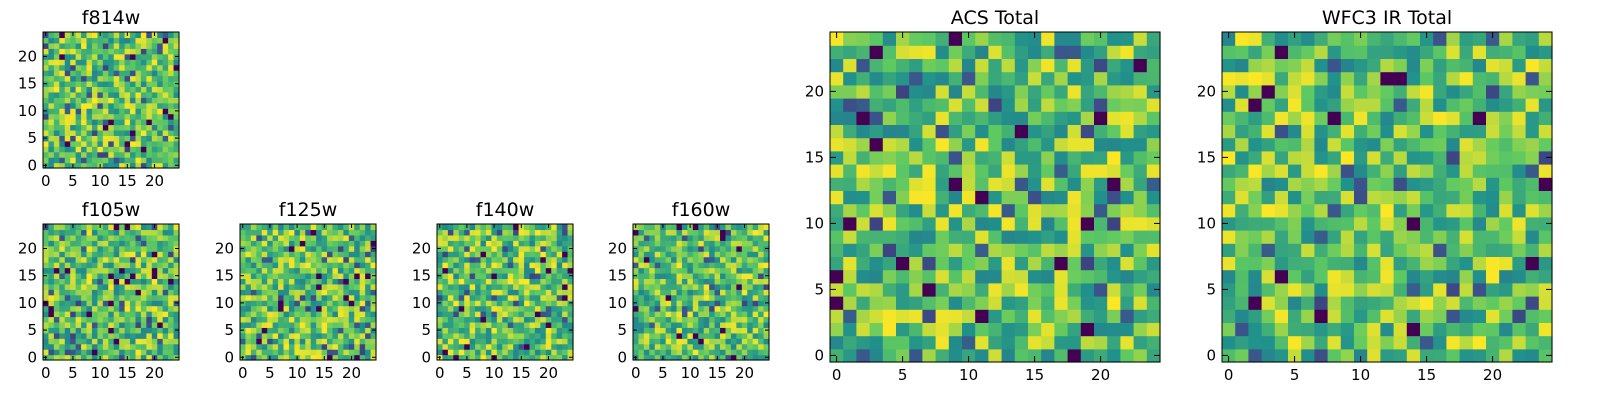 This screenshot has width=1600, height=400. Describe the element at coordinates (1100, 375) in the screenshot. I see `x-tick-label: 20` at that location.